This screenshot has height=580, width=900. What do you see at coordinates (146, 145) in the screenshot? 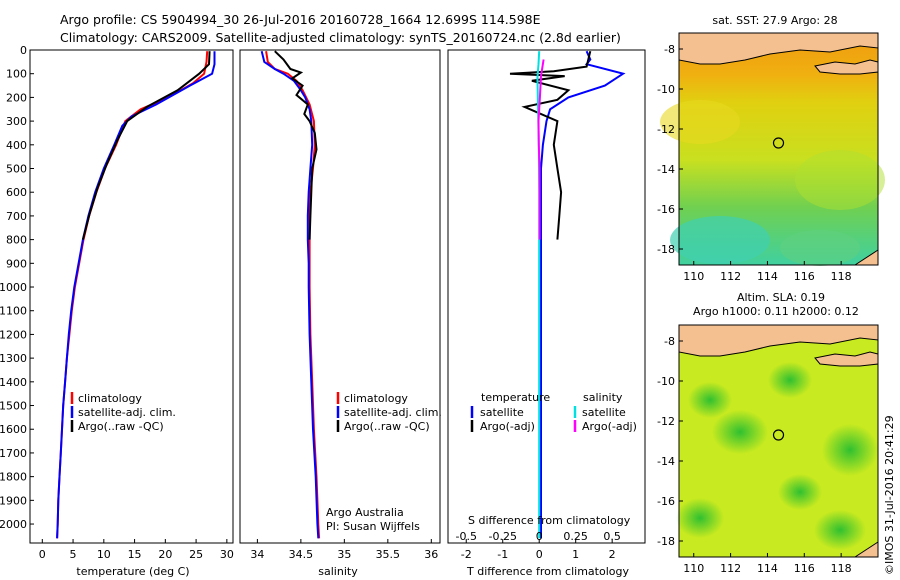
I see `series-argo-raw-qc-` at bounding box center [146, 145].